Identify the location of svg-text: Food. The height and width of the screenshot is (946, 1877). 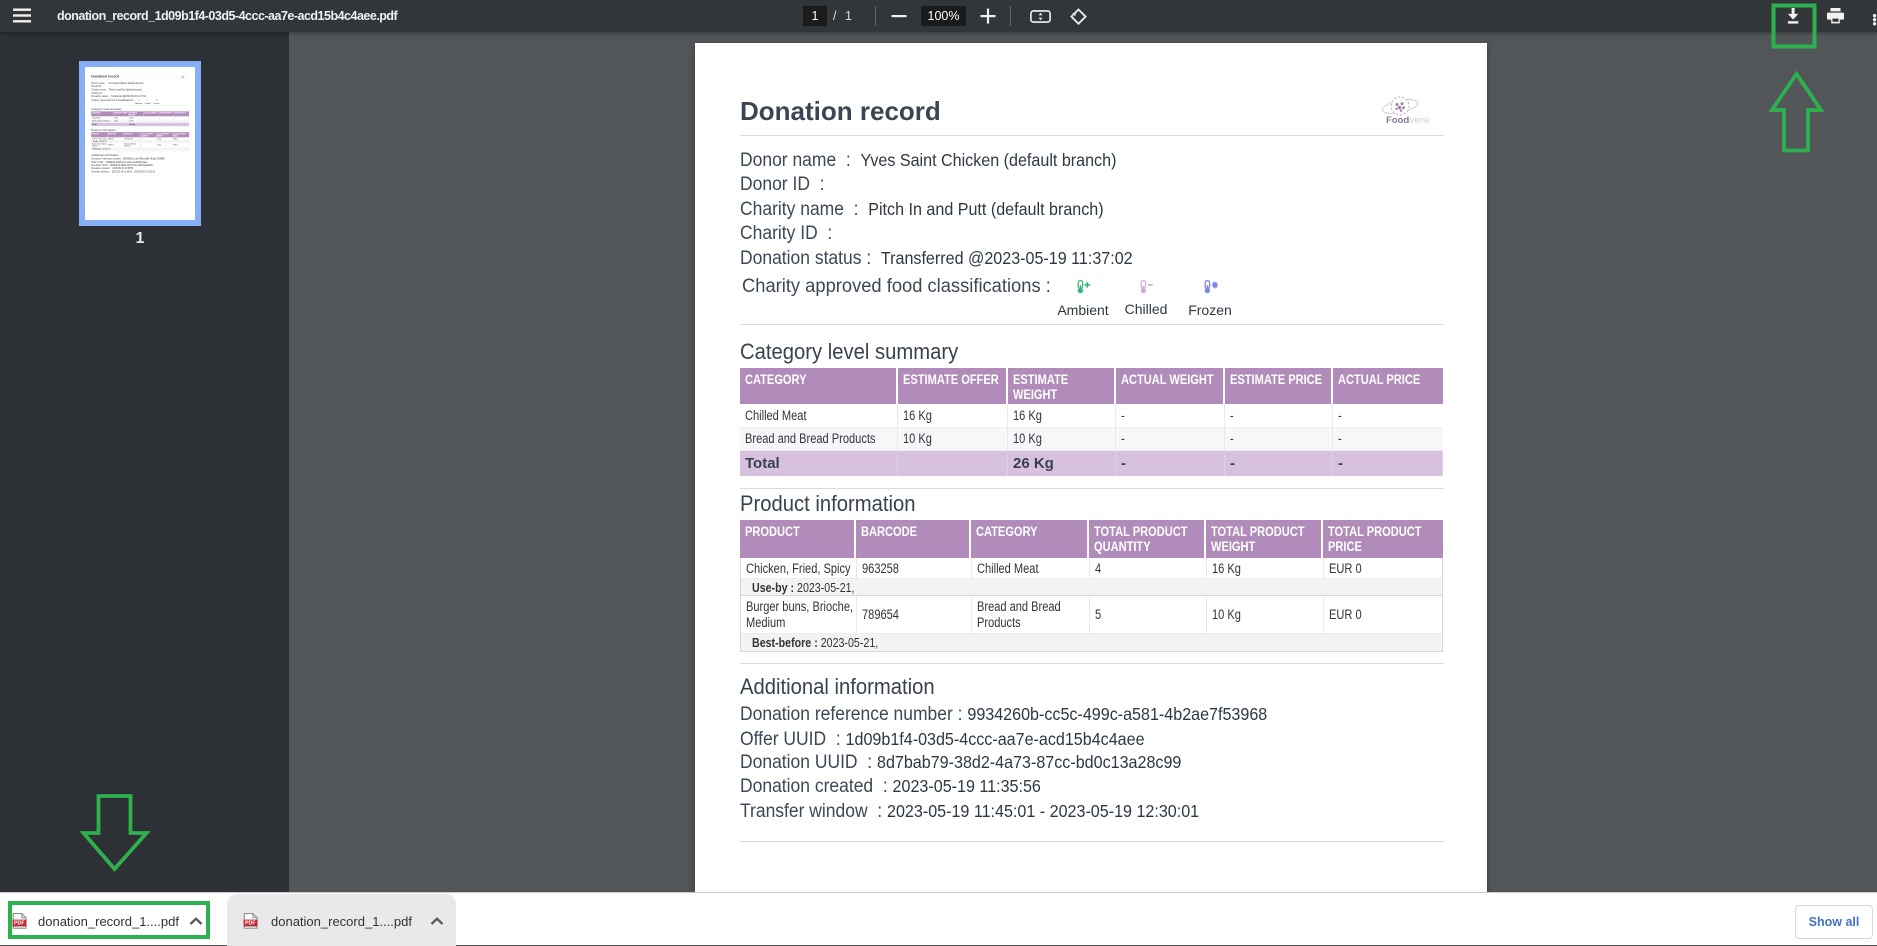
(1397, 120).